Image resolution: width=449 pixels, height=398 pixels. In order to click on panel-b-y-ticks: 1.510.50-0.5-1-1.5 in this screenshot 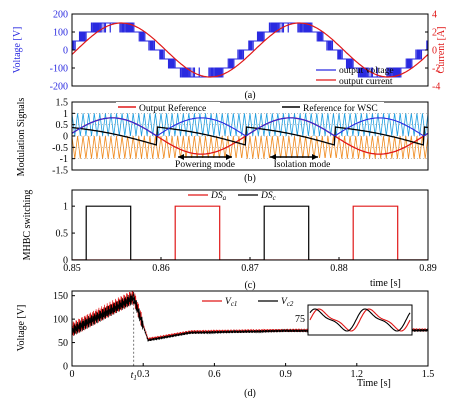, I will do `click(63, 137)`.